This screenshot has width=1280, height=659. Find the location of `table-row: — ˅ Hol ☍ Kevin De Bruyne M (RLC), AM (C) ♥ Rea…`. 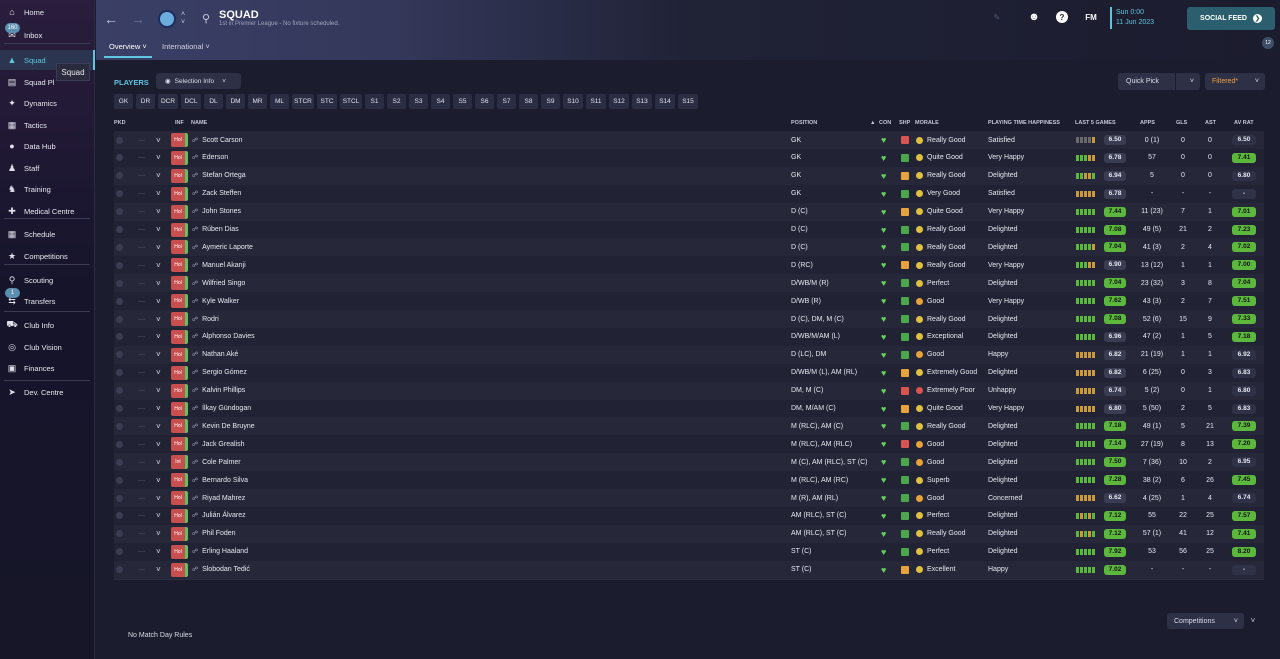

table-row: — ˅ Hol ☍ Kevin De Bruyne M (RLC), AM (C) ♥ Rea… is located at coordinates (689, 426).